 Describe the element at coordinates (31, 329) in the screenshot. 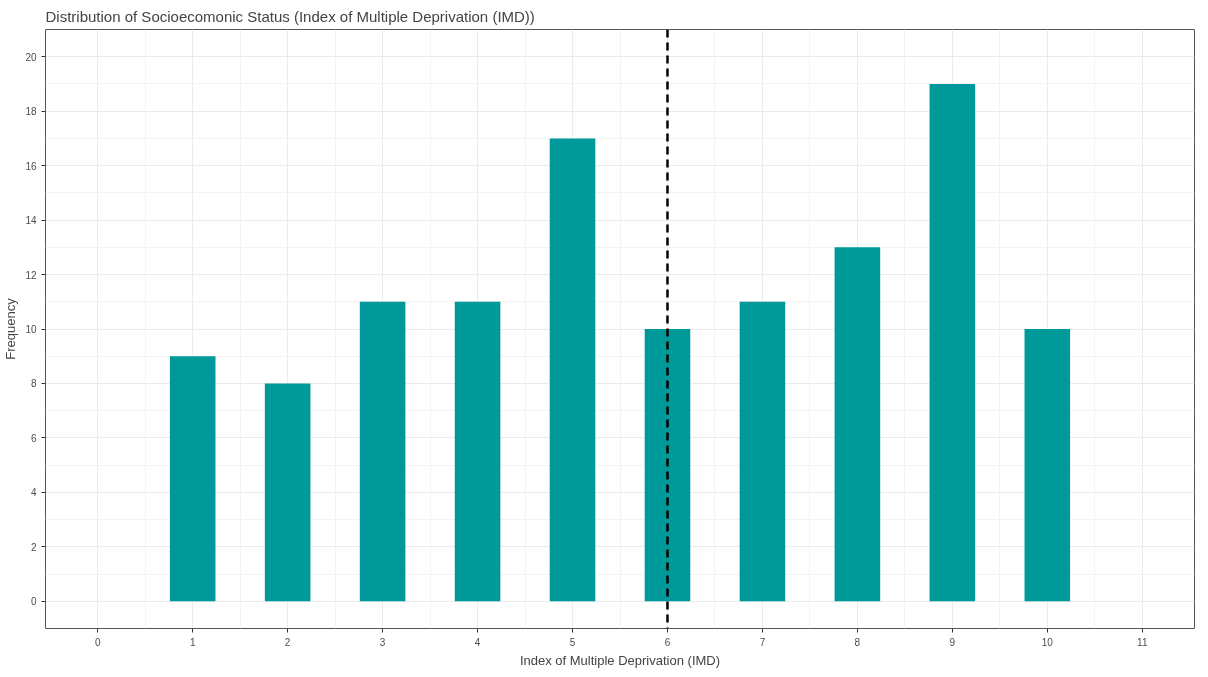

I see `y-tick-label: 10` at that location.